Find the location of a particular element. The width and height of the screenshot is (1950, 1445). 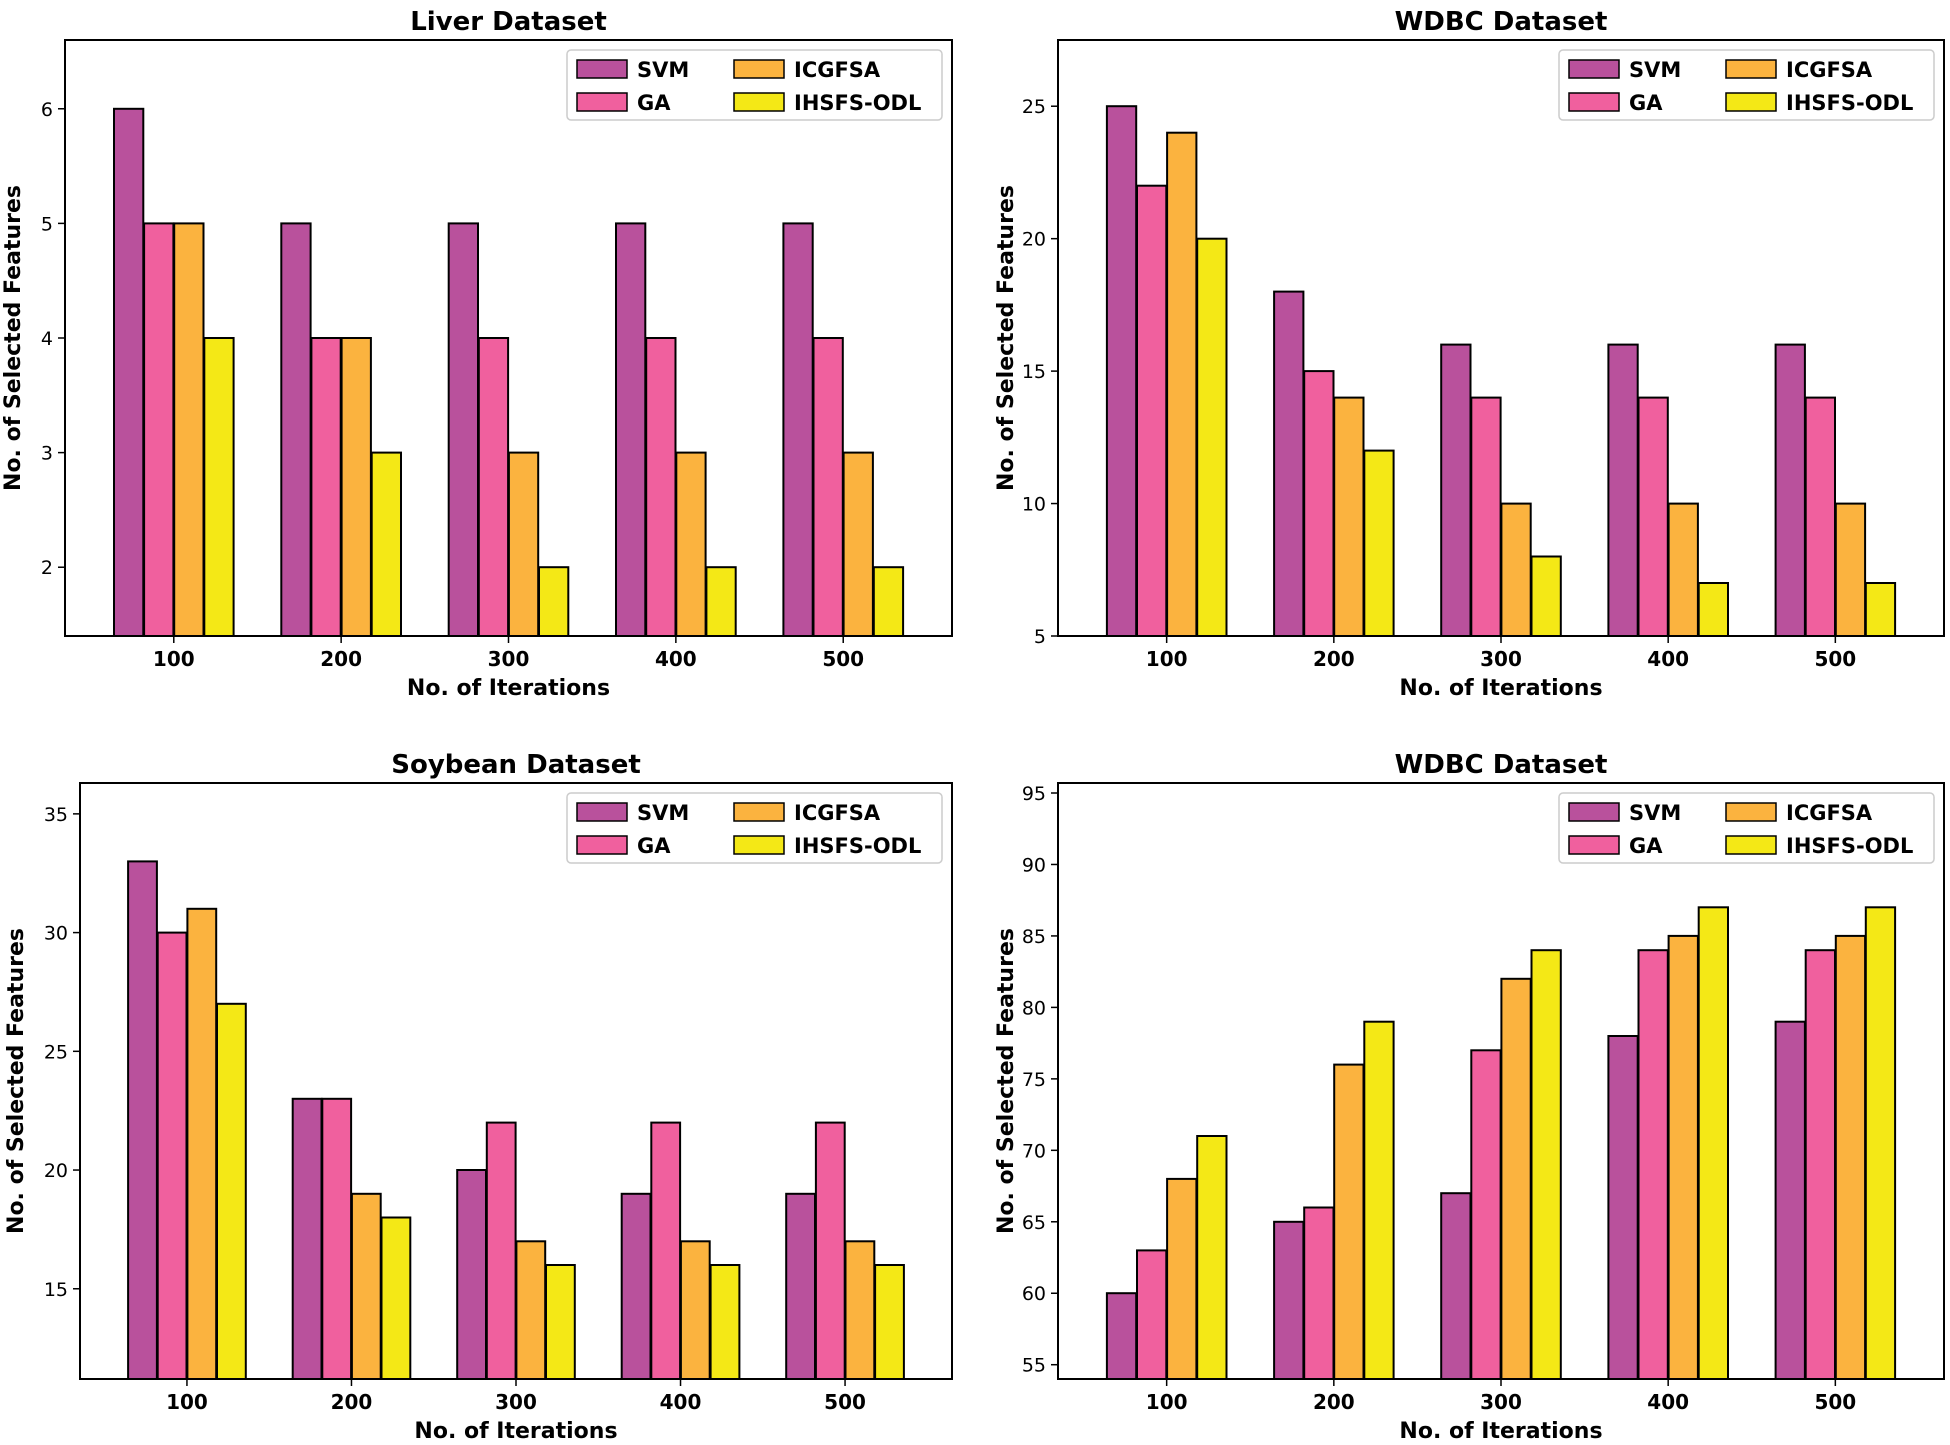

x-tick-label: 200 is located at coordinates (1334, 1402).